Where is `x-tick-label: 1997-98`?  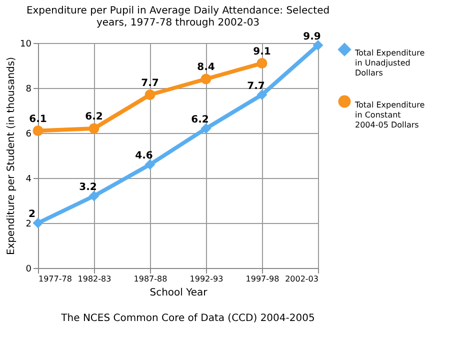 x-tick-label: 1997-98 is located at coordinates (263, 279).